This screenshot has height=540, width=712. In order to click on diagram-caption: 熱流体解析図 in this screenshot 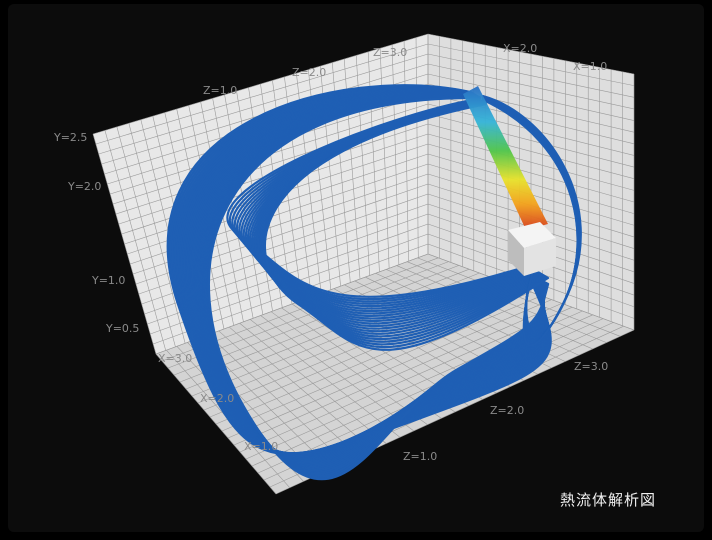, I will do `click(607, 500)`.